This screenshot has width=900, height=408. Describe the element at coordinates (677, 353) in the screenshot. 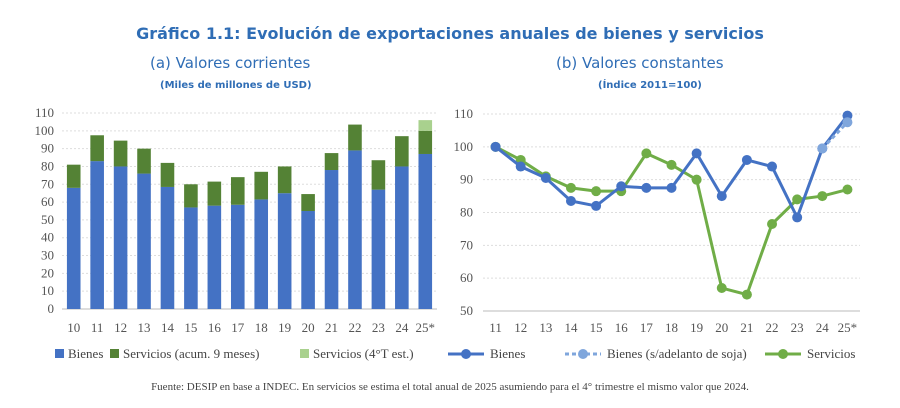

I see `legend-label: Bienes (s/adelanto de soja)` at that location.